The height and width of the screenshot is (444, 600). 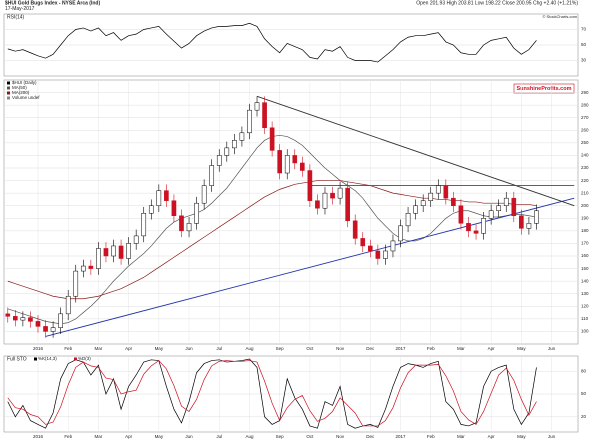 What do you see at coordinates (585, 192) in the screenshot?
I see `y-tick-label: 210` at bounding box center [585, 192].